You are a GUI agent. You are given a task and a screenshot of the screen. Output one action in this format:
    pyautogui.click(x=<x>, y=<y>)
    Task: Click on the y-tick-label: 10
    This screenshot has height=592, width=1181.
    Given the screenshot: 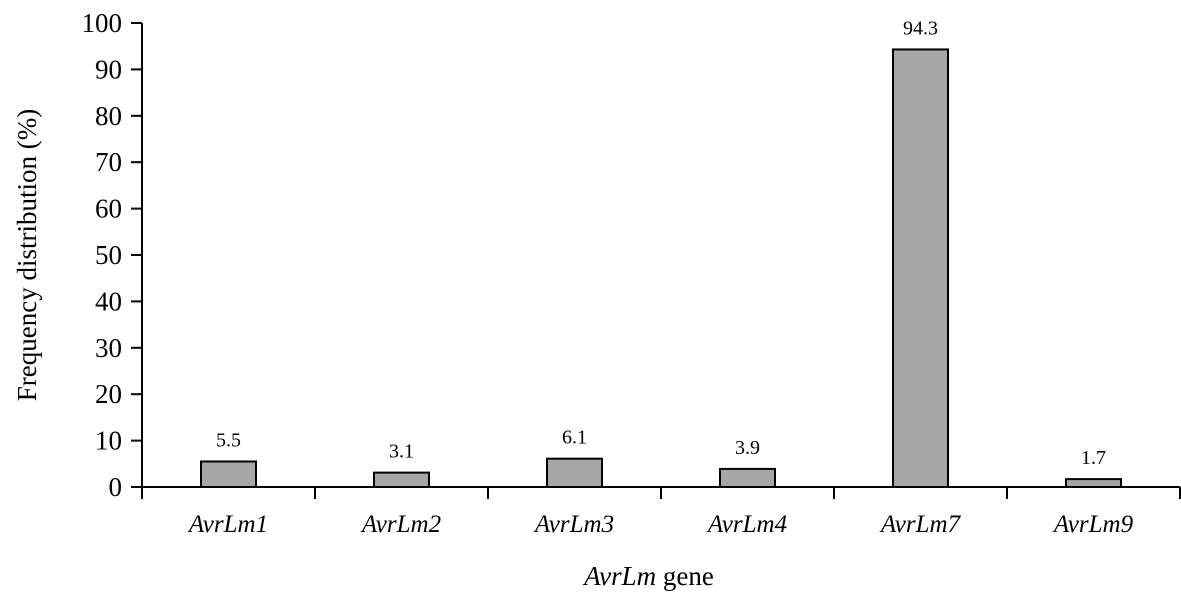 What is the action you would take?
    pyautogui.click(x=108, y=441)
    